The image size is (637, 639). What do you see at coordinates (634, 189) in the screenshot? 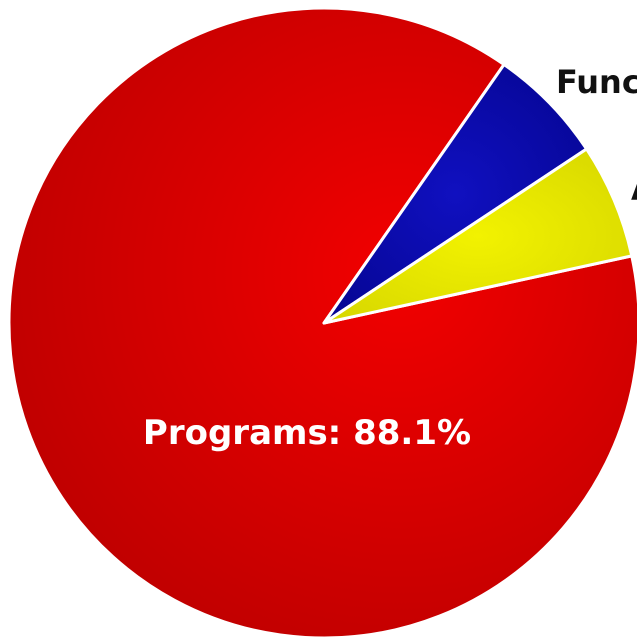
I see `label-other: A` at bounding box center [634, 189].